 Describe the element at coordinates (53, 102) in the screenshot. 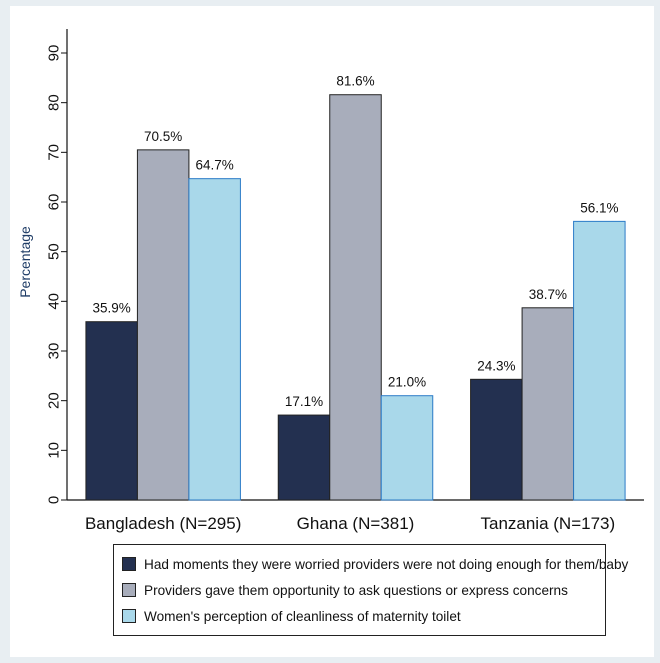

I see `y-tick-label: 80` at that location.